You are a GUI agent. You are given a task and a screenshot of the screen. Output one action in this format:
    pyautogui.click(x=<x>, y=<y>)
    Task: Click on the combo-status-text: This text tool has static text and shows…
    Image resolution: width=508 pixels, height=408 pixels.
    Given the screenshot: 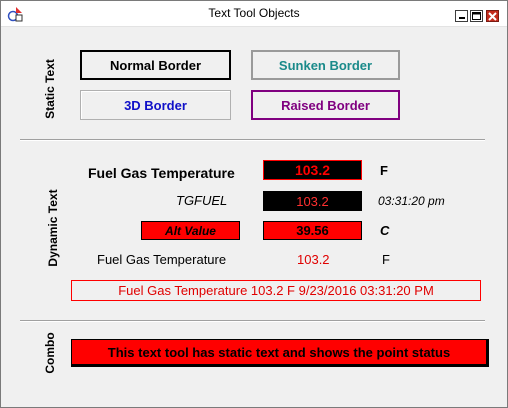 What is the action you would take?
    pyautogui.click(x=279, y=352)
    